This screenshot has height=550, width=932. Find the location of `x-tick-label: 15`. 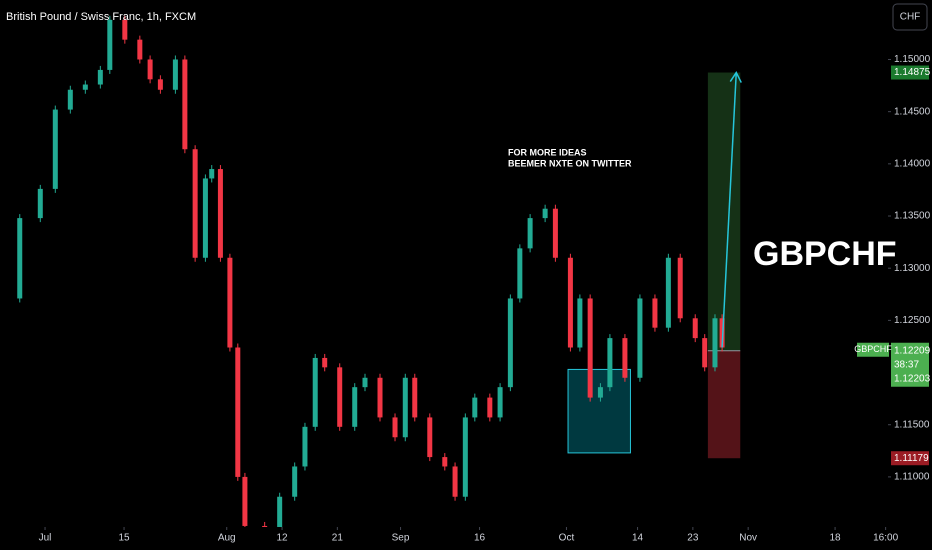

x-tick-label: 15 is located at coordinates (124, 538).